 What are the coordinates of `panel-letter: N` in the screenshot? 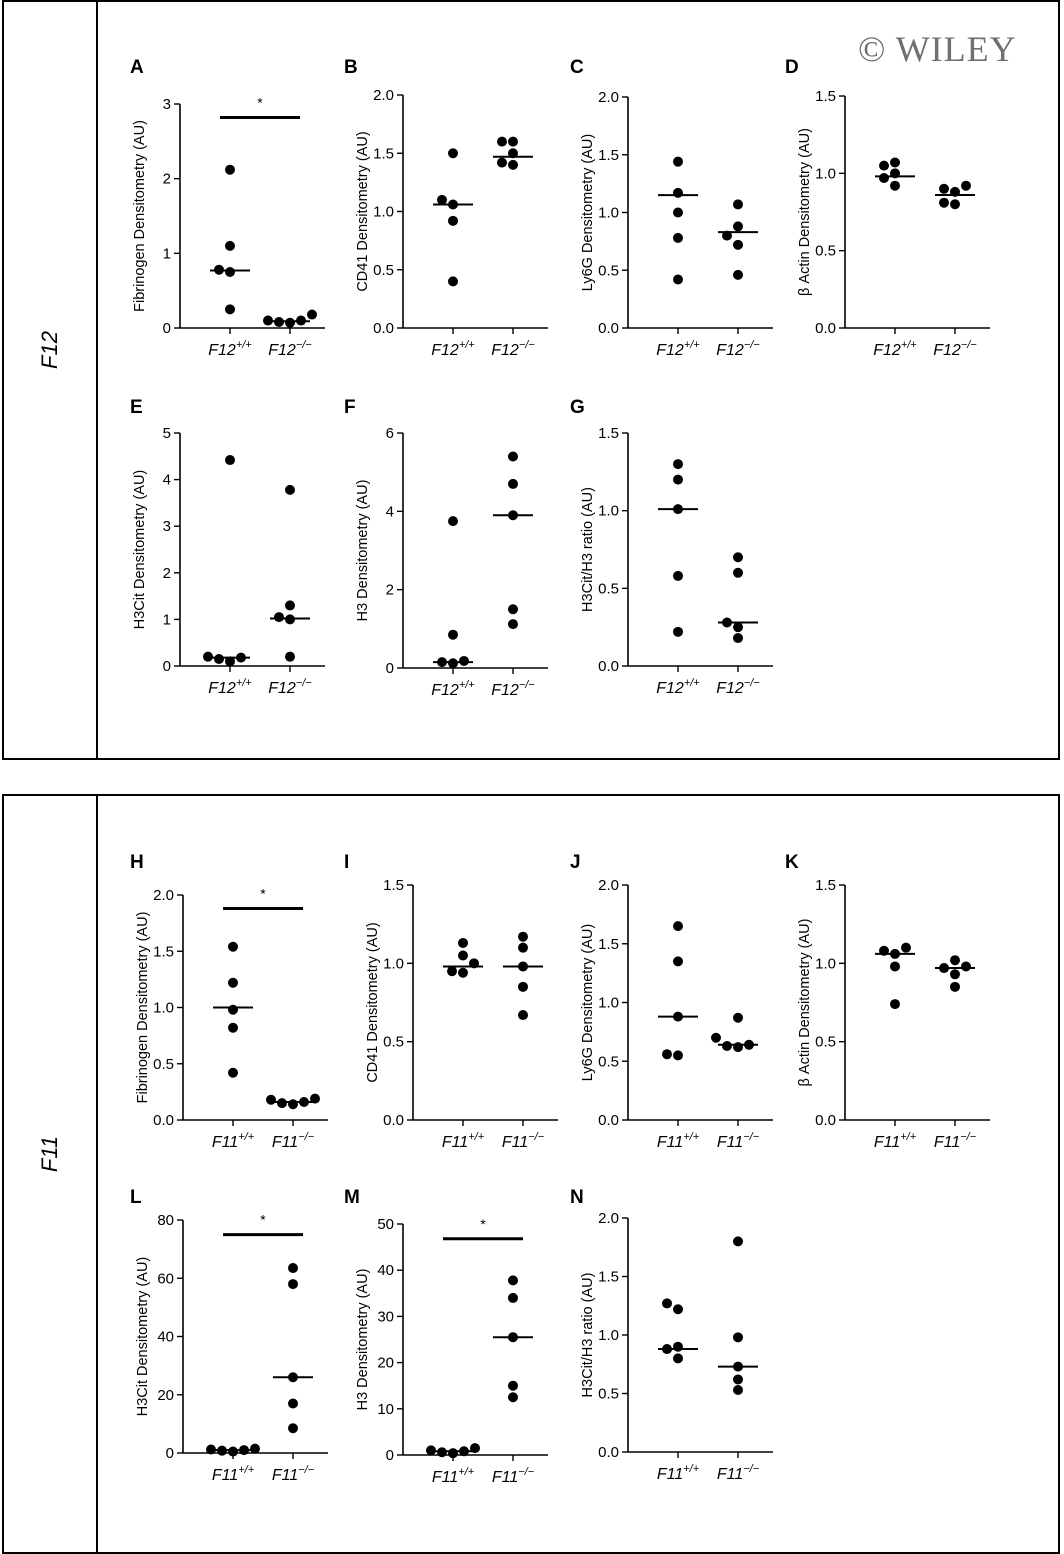 It's located at (577, 1197).